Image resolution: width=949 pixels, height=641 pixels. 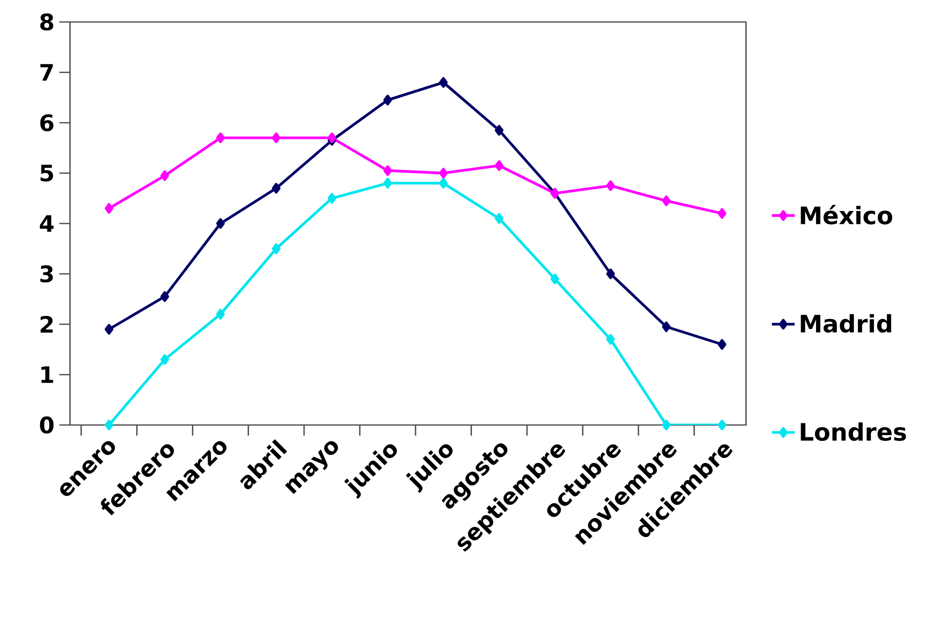 I want to click on legend-label: México, so click(x=846, y=214).